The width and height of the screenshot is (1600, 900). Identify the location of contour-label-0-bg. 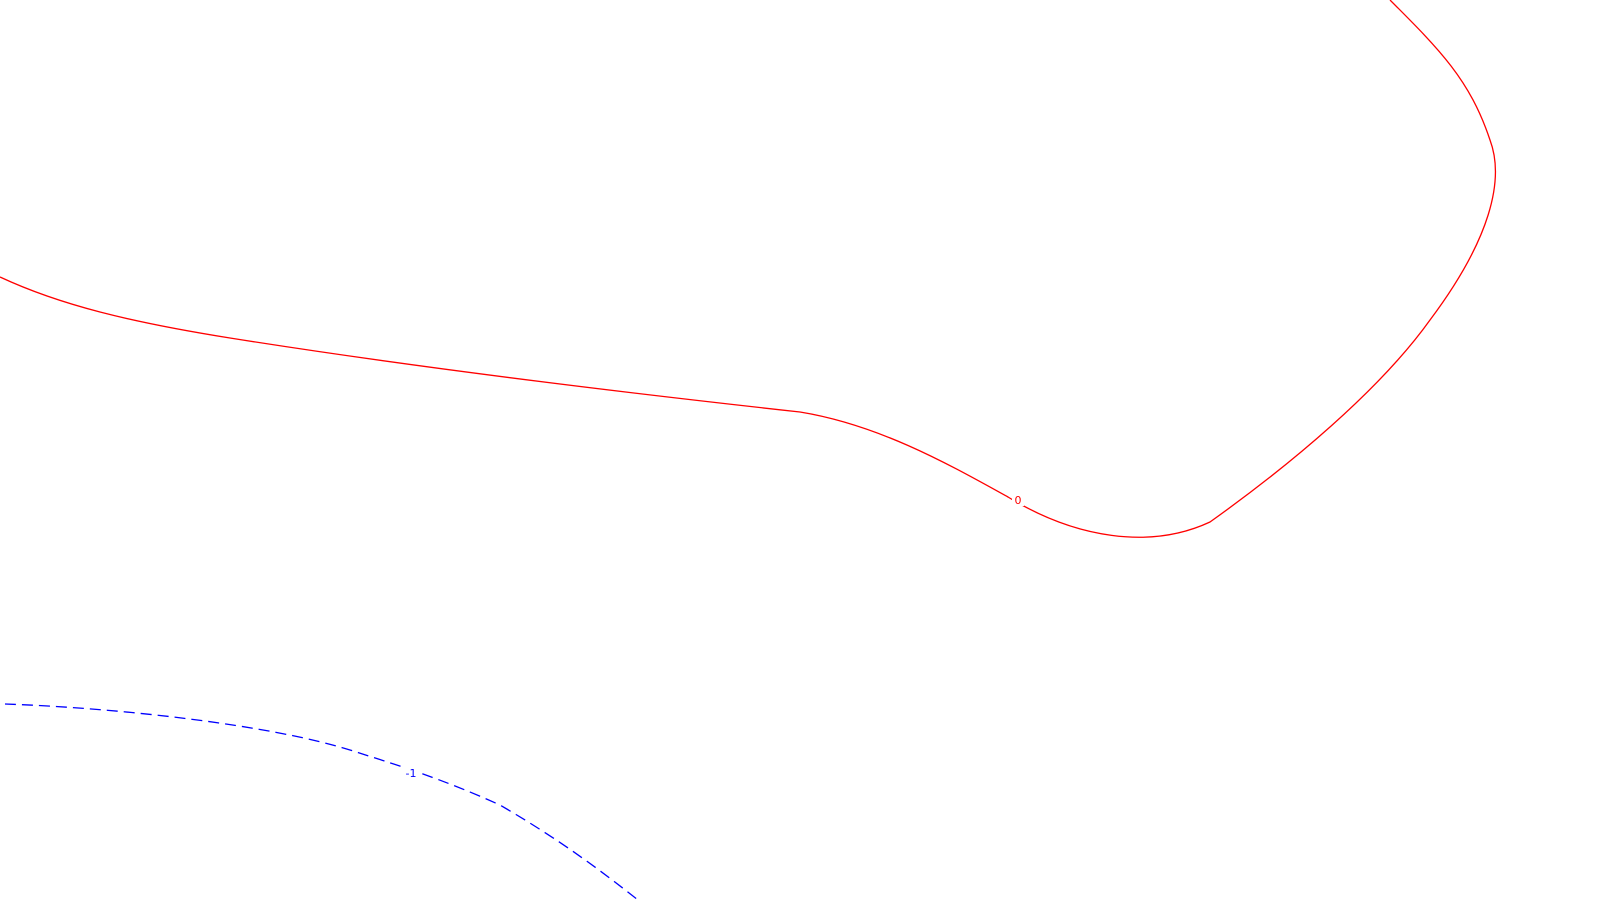
(1018, 500).